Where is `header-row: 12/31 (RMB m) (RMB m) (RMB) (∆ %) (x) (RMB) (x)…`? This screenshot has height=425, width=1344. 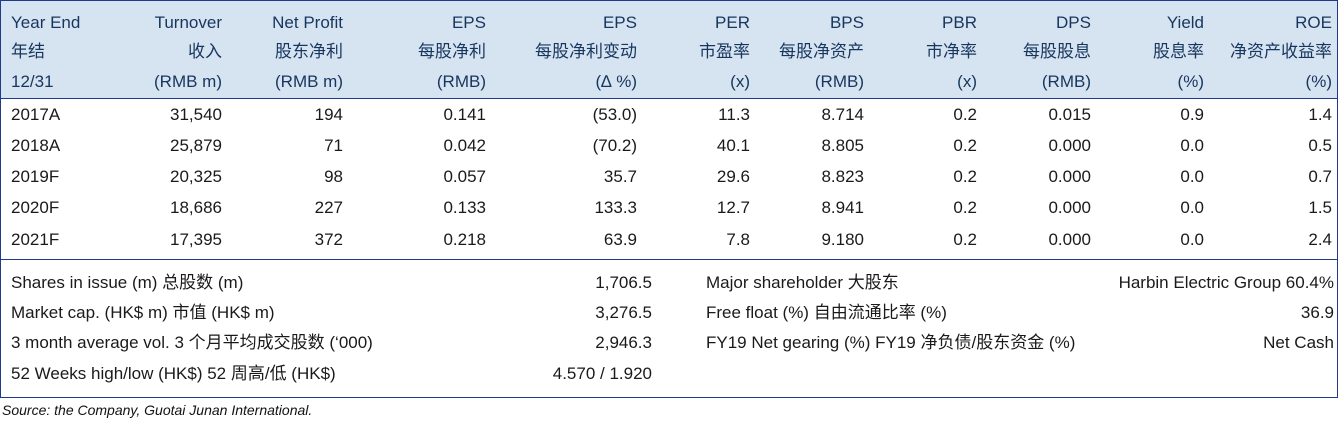 header-row: 12/31 (RMB m) (RMB m) (RMB) (∆ %) (x) (RMB) (x)… is located at coordinates (669, 82).